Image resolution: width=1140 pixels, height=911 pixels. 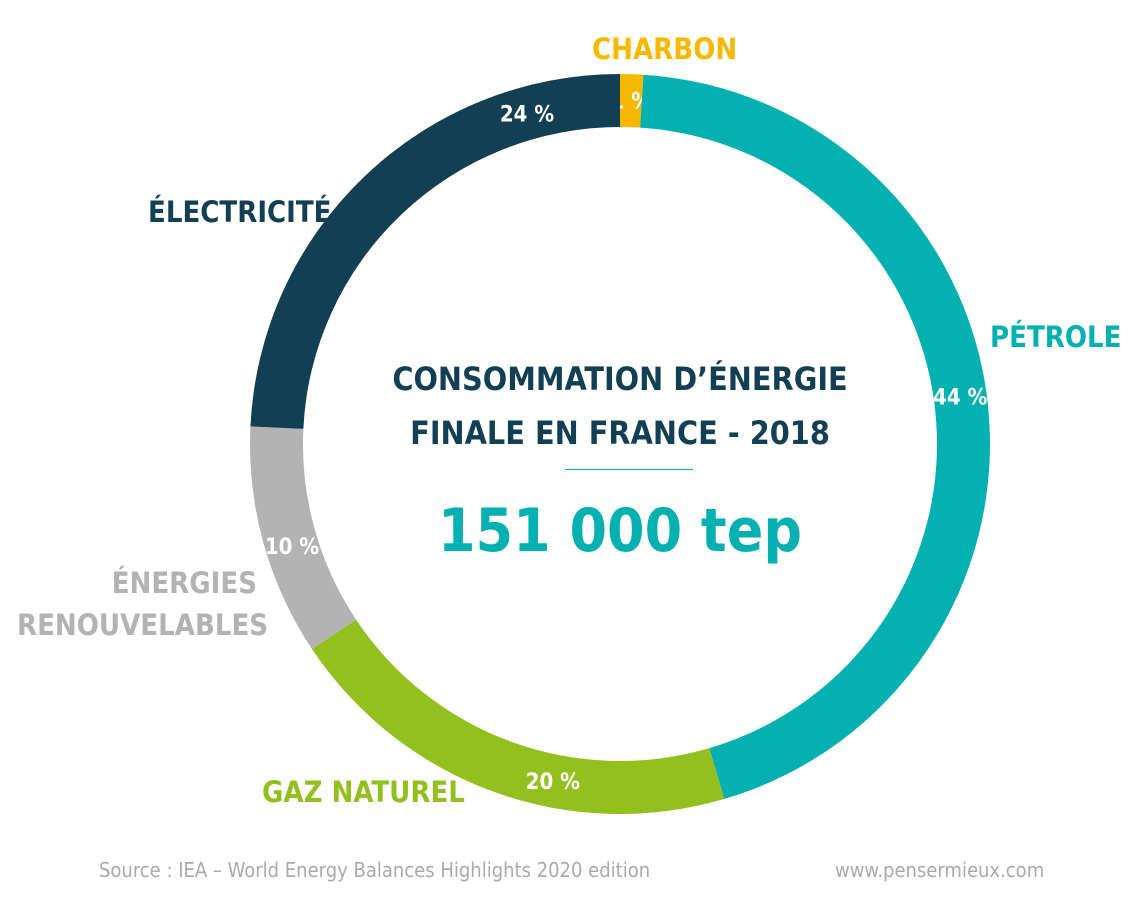 I want to click on label-electricite: ÉLECTRICITÉ, so click(x=240, y=212).